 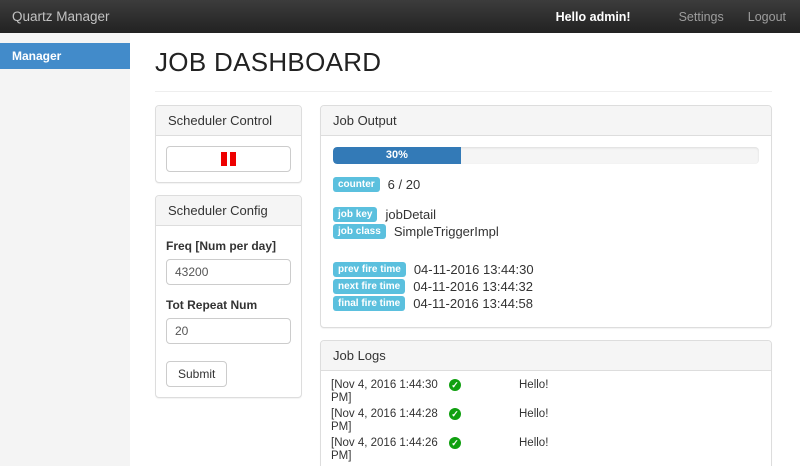 What do you see at coordinates (397, 155) in the screenshot?
I see `progress-bar-fill: 30%` at bounding box center [397, 155].